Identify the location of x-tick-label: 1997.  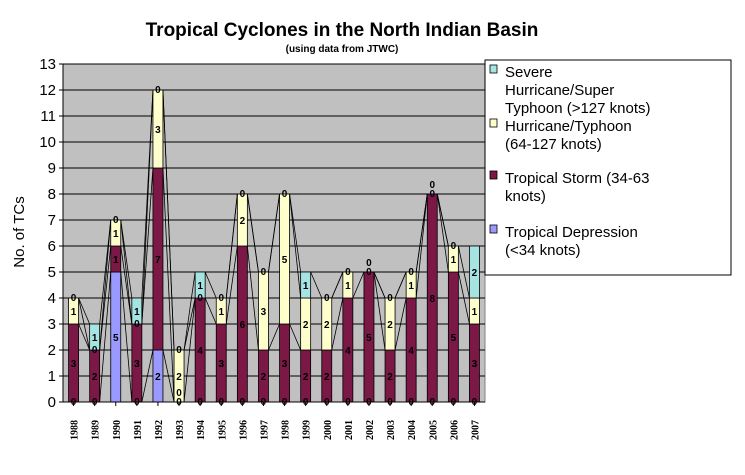
(264, 430).